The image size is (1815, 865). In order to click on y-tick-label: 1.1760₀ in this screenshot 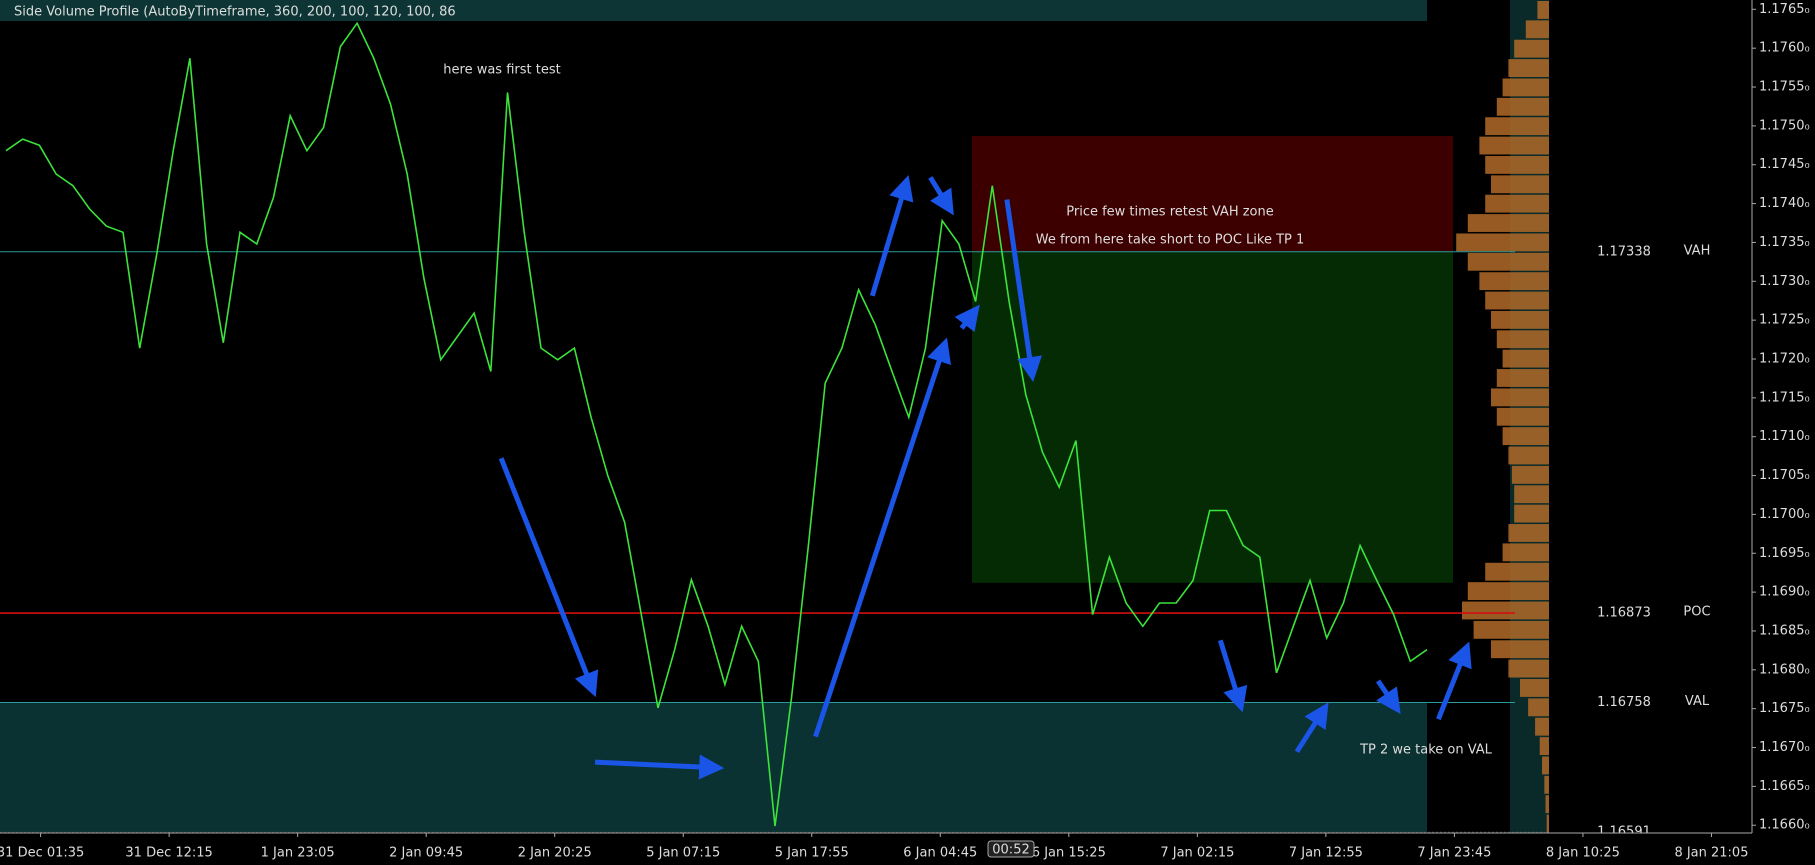, I will do `click(1784, 48)`.